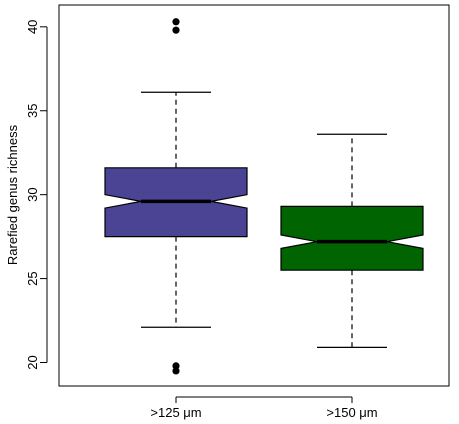 Image resolution: width=459 pixels, height=424 pixels. What do you see at coordinates (32, 194) in the screenshot?
I see `y-tick-label-30: 30` at bounding box center [32, 194].